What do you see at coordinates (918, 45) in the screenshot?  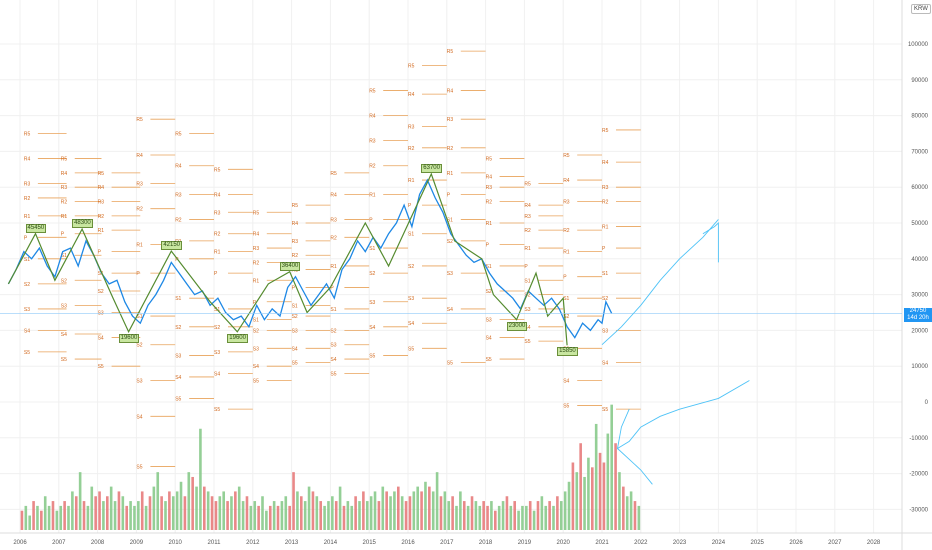 I see `y-tick-label: 100000` at bounding box center [918, 45].